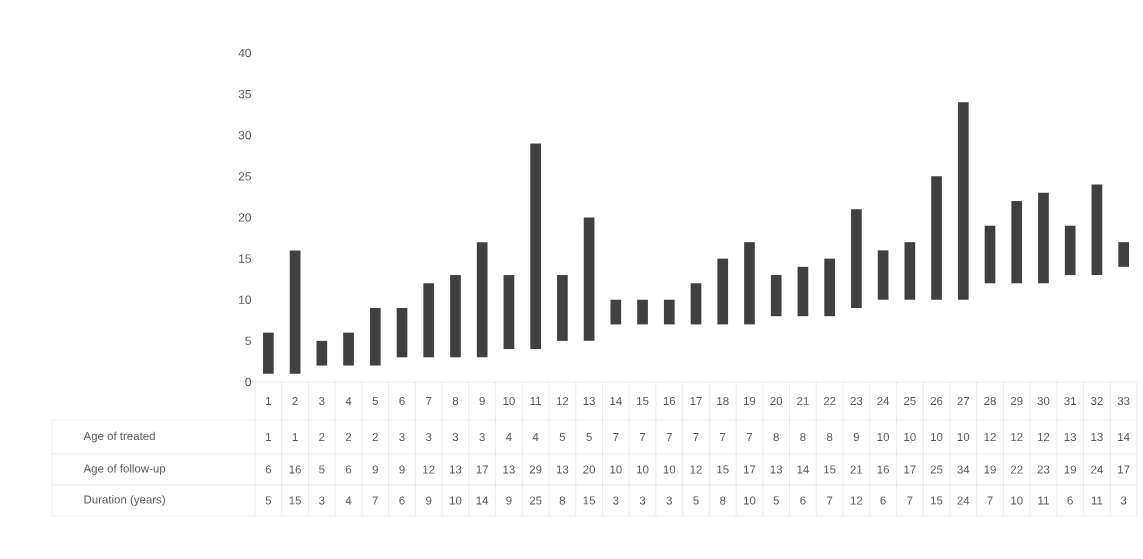 The width and height of the screenshot is (1143, 559). What do you see at coordinates (562, 400) in the screenshot?
I see `x-tick-label: 12` at bounding box center [562, 400].